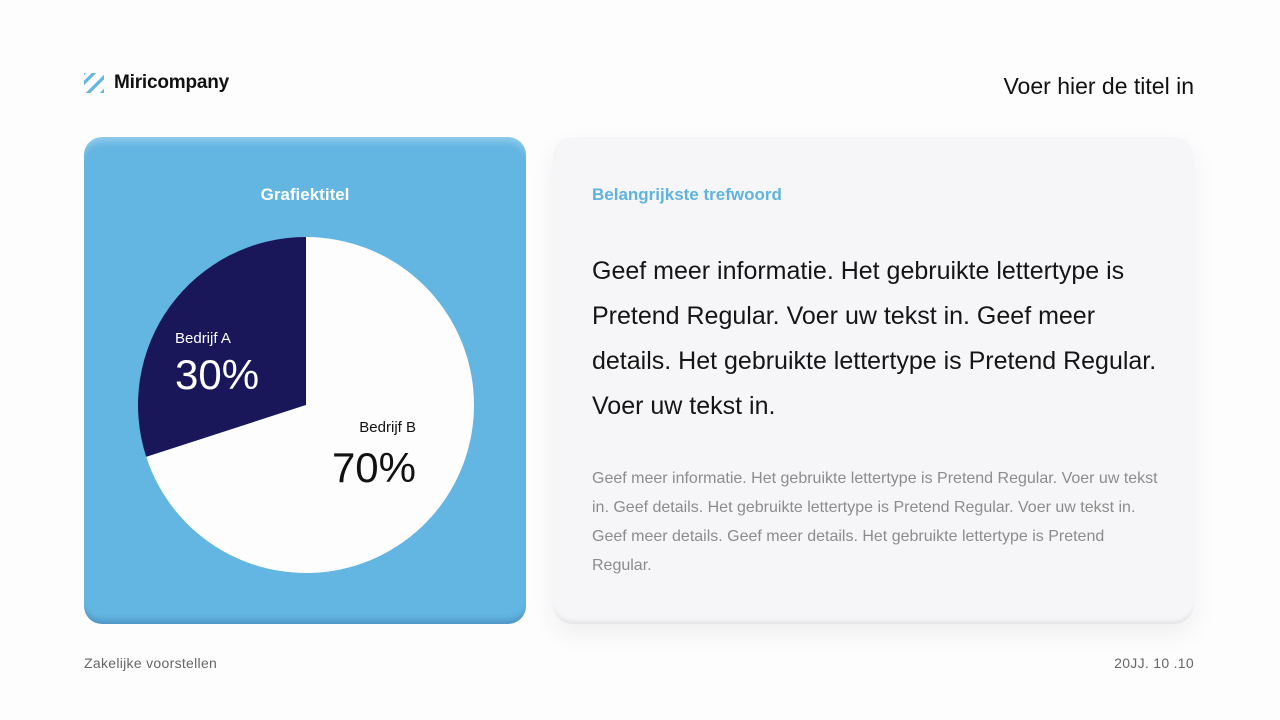 This screenshot has width=1280, height=720. I want to click on footer-label: Zakelijke voorstellen, so click(151, 663).